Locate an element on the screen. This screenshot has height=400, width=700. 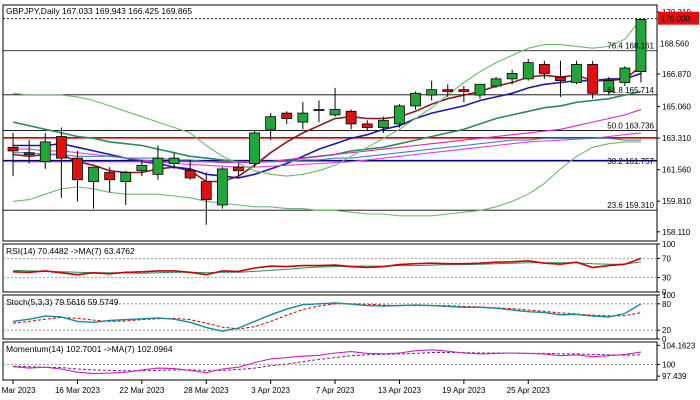
stoch-y-tick-label: 20 is located at coordinates (666, 330).